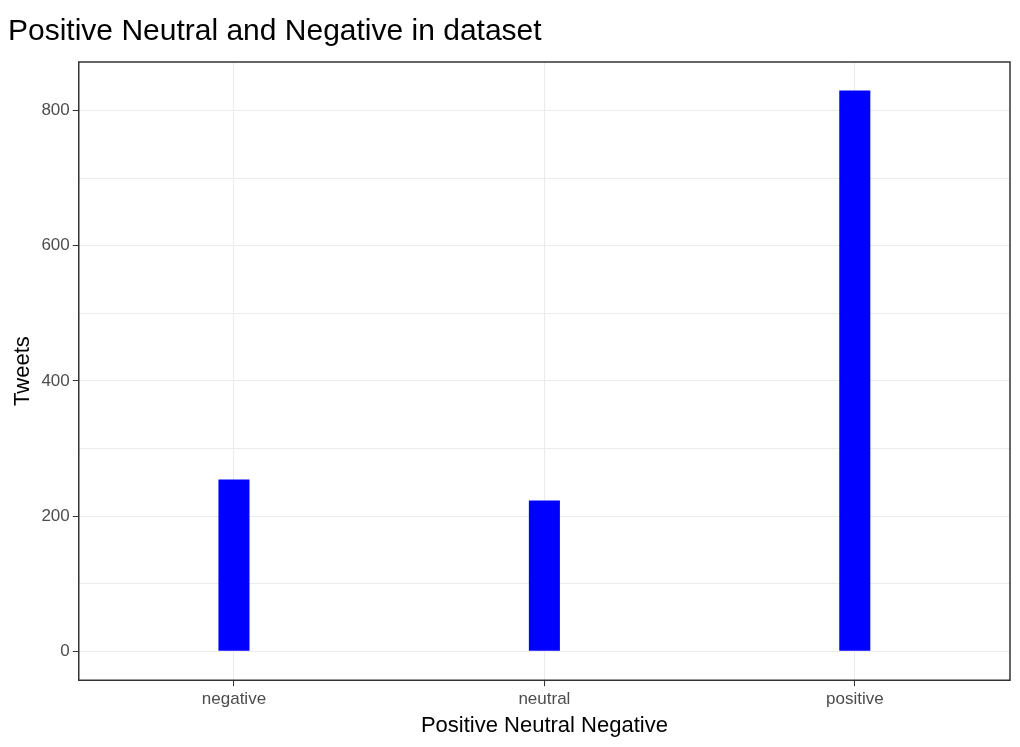  Describe the element at coordinates (854, 699) in the screenshot. I see `x-tick-label: positive` at that location.